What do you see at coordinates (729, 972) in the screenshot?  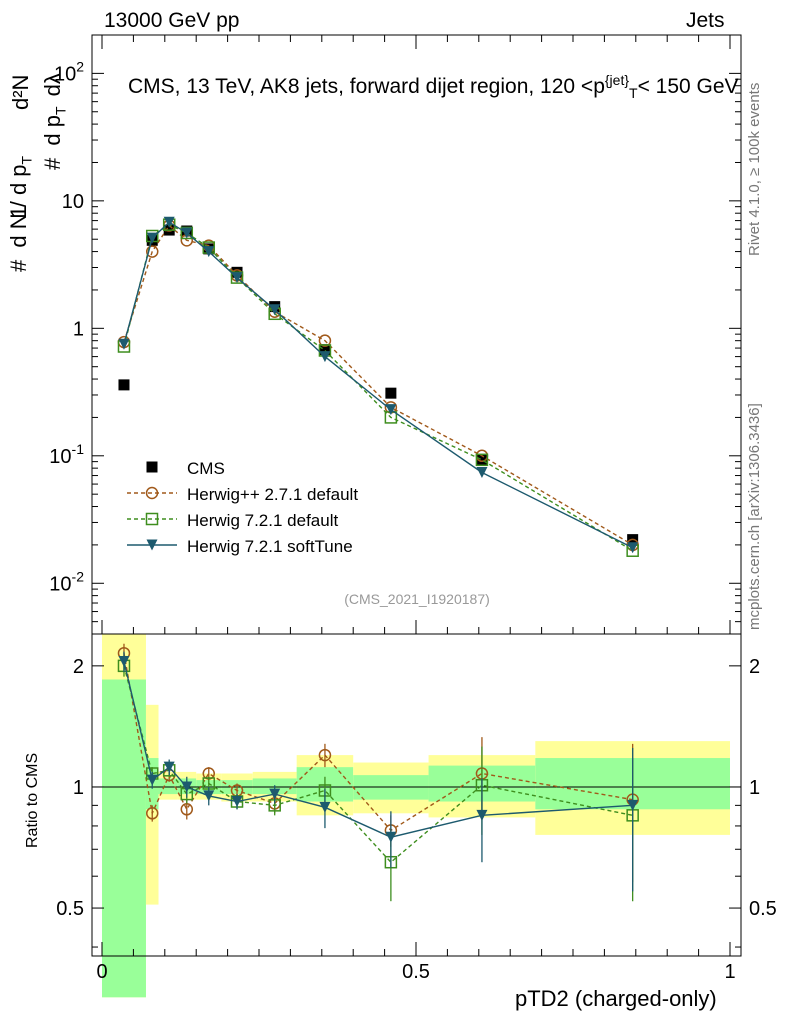 I see `x-tick-label: 1` at bounding box center [729, 972].